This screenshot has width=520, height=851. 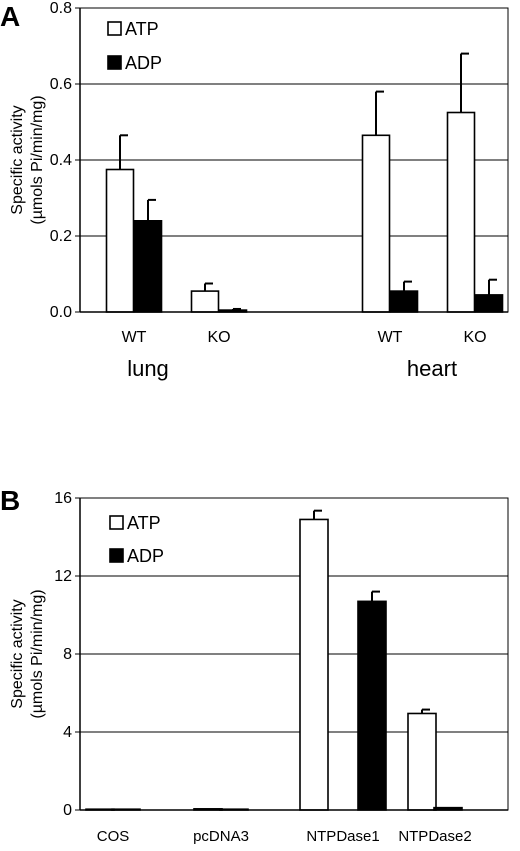 What do you see at coordinates (61, 160) in the screenshot?
I see `panel-a-y-tick-label: 0.4` at bounding box center [61, 160].